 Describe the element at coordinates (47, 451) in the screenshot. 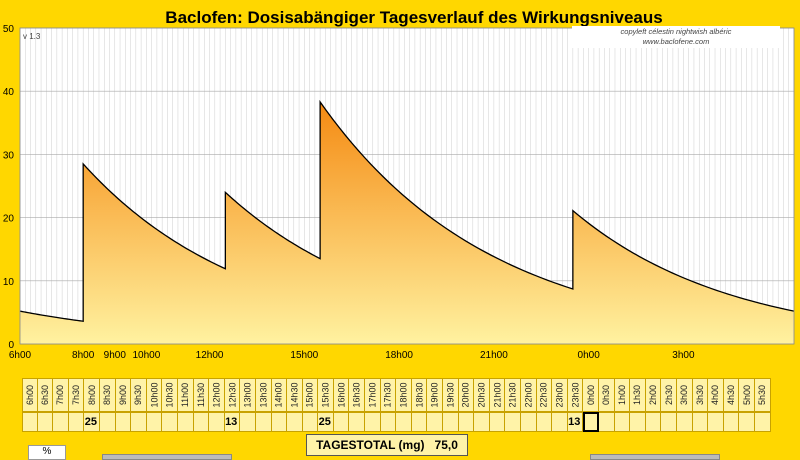

I see `percent-label: %` at that location.